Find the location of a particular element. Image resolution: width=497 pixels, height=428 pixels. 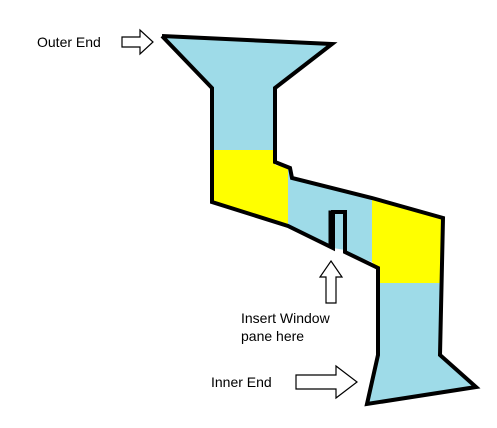

upper-yellow-section is located at coordinates (251, 187).